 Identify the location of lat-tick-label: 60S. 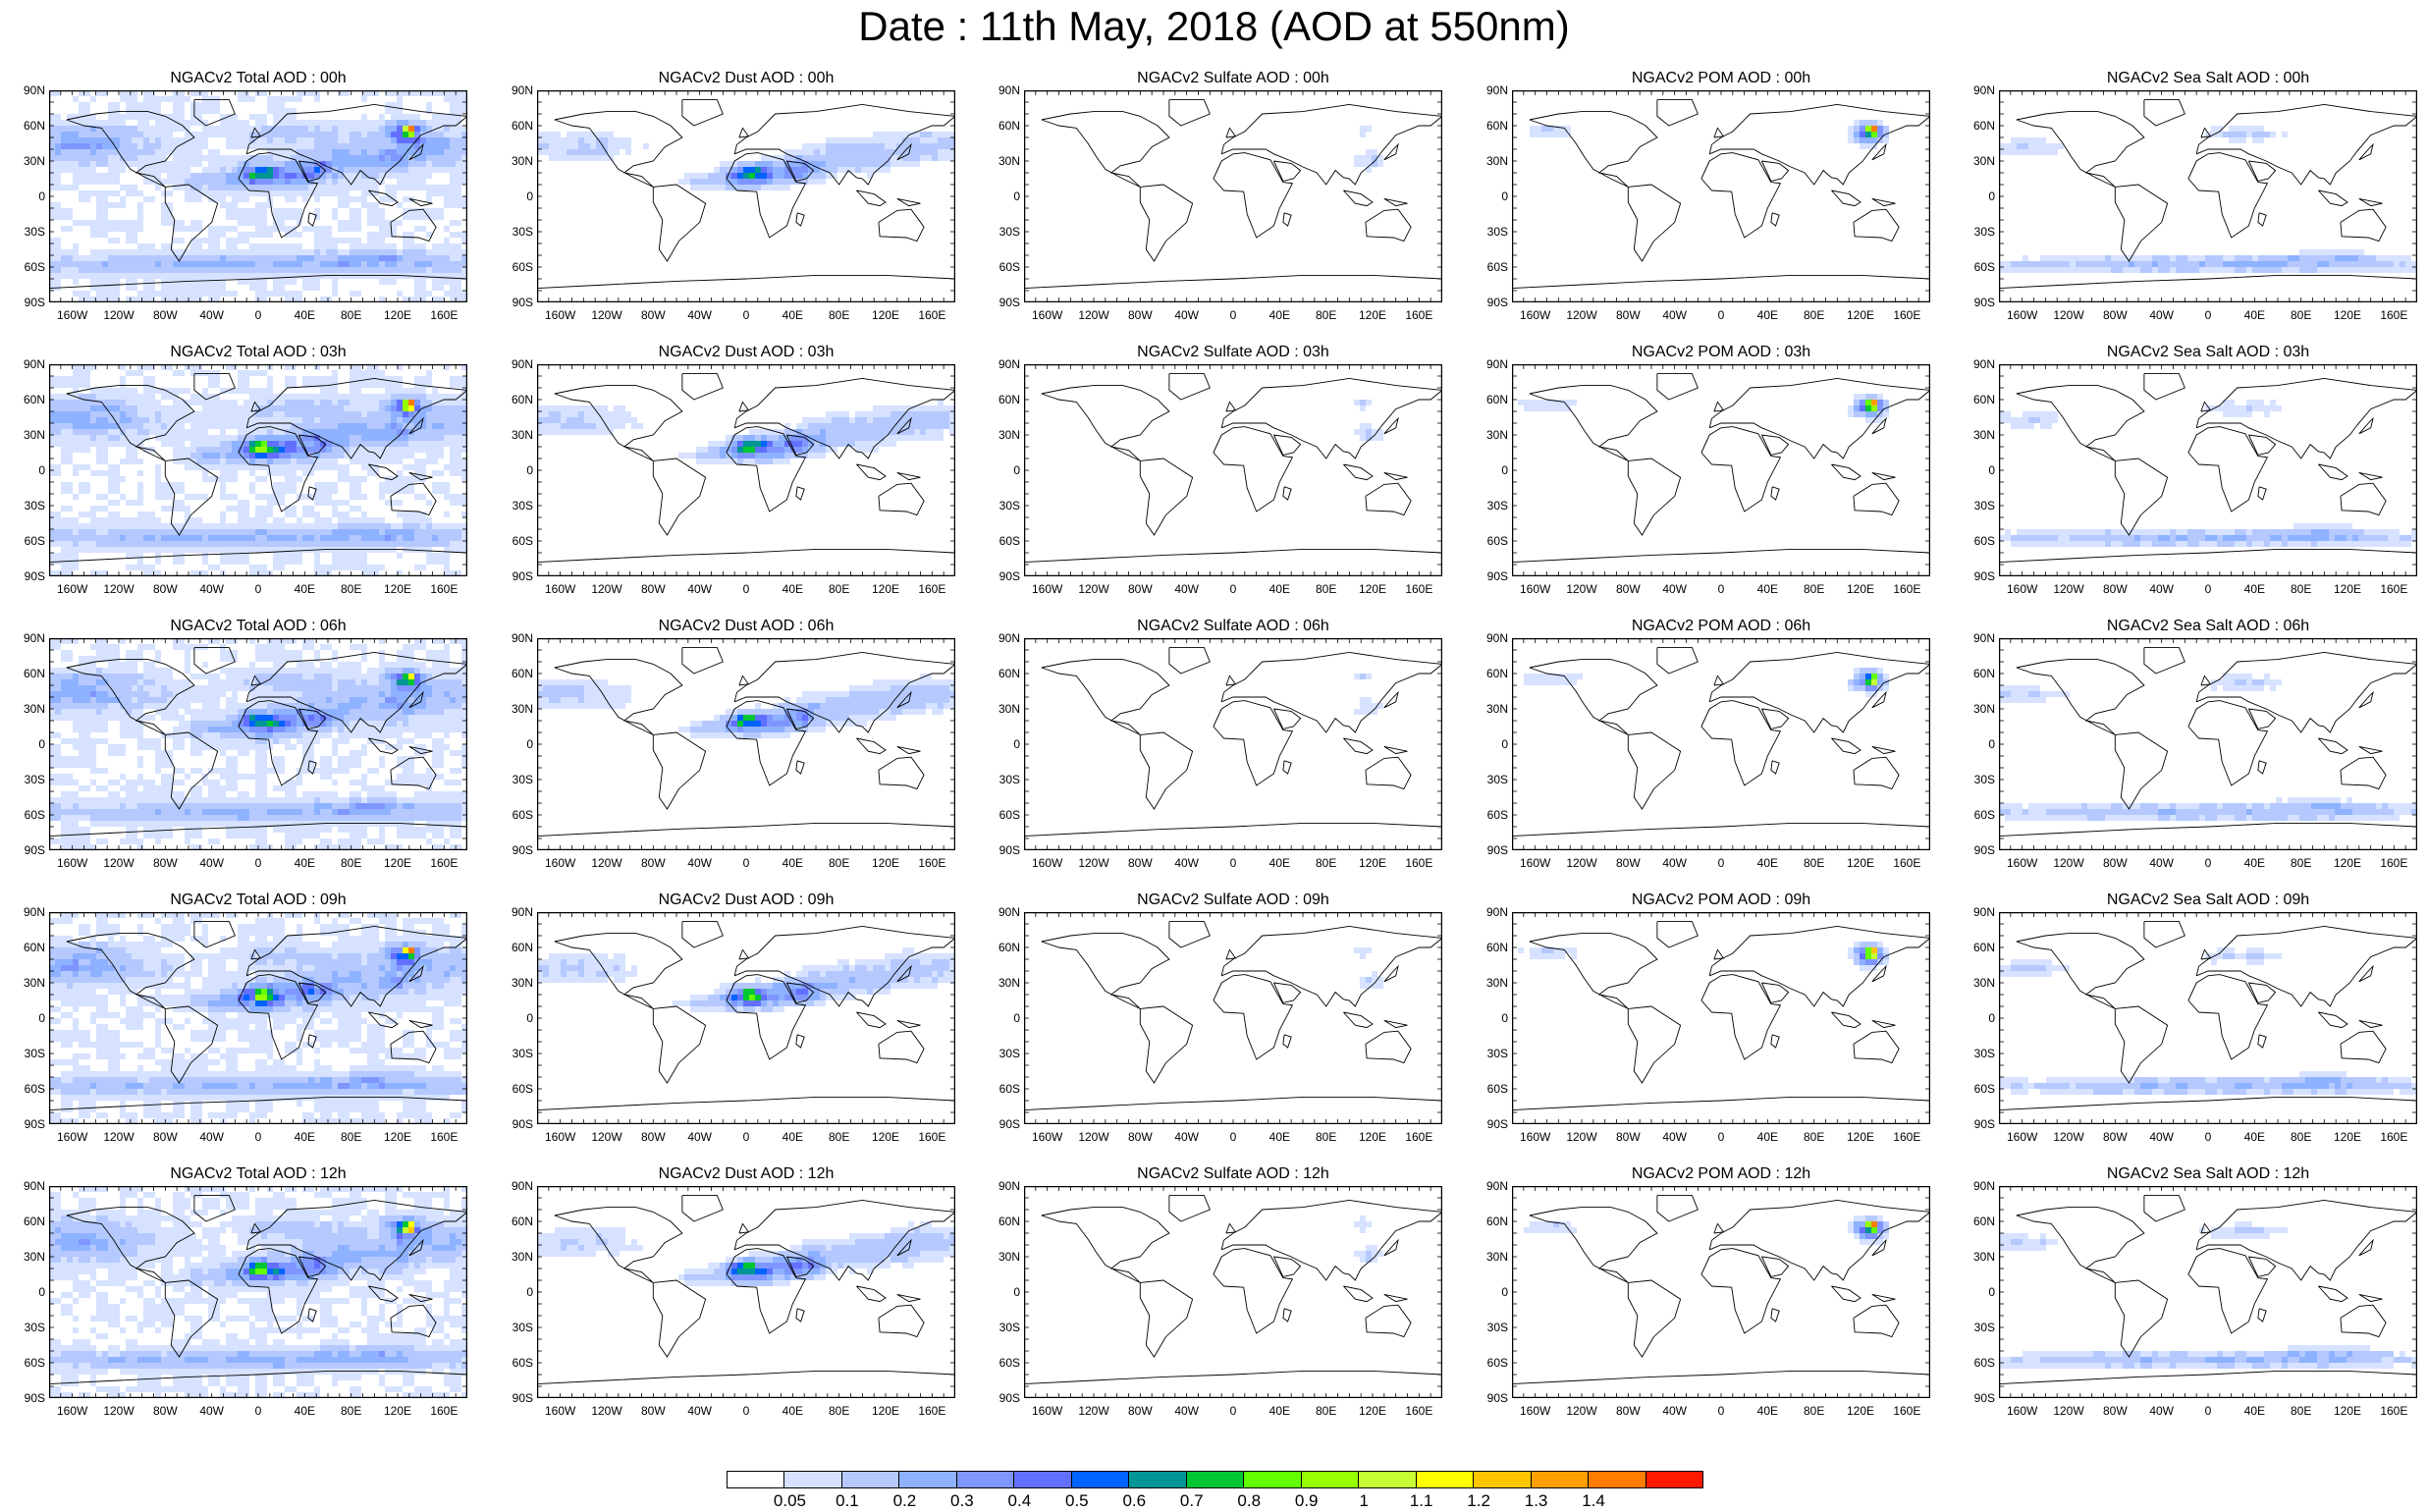
(1984, 1363).